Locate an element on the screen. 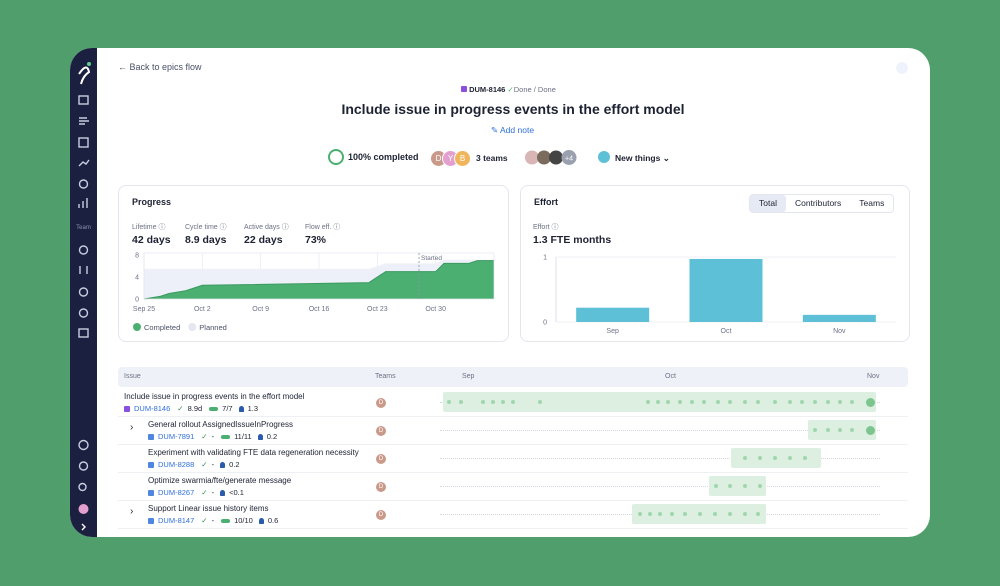 Image resolution: width=1000 pixels, height=586 pixels. effort-label: Effort ⓘ is located at coordinates (546, 227).